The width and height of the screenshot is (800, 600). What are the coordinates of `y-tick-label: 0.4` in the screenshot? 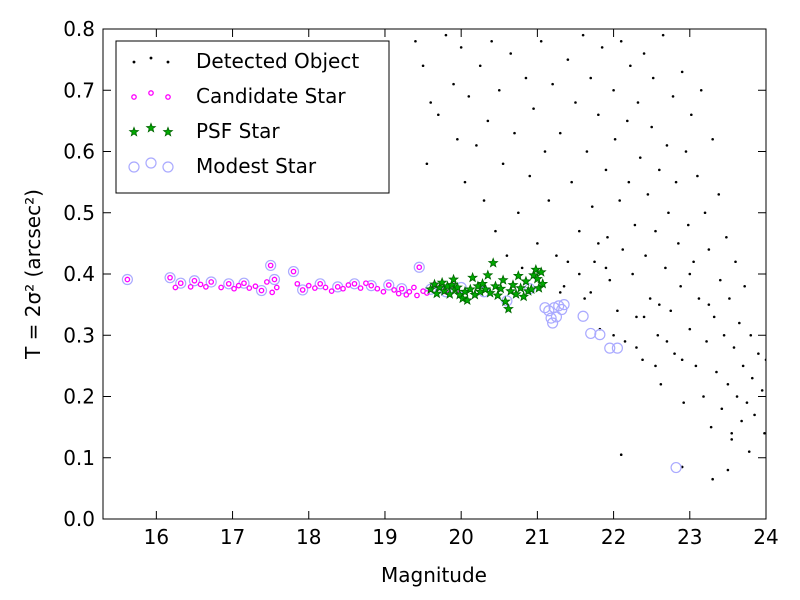 It's located at (79, 274).